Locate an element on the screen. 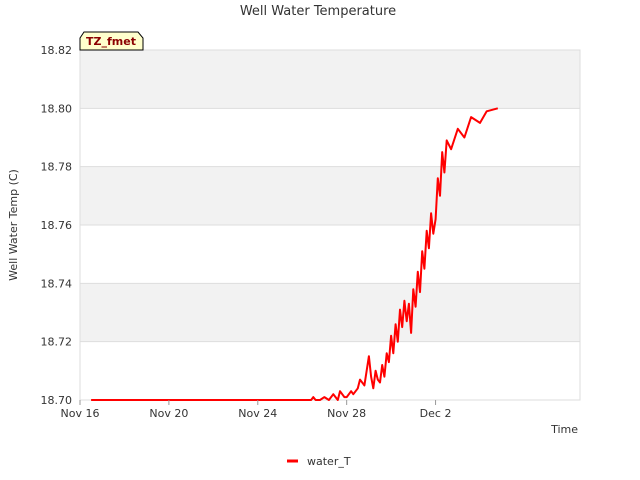 This screenshot has width=640, height=480. x-tick-label: Dec 2 is located at coordinates (436, 413).